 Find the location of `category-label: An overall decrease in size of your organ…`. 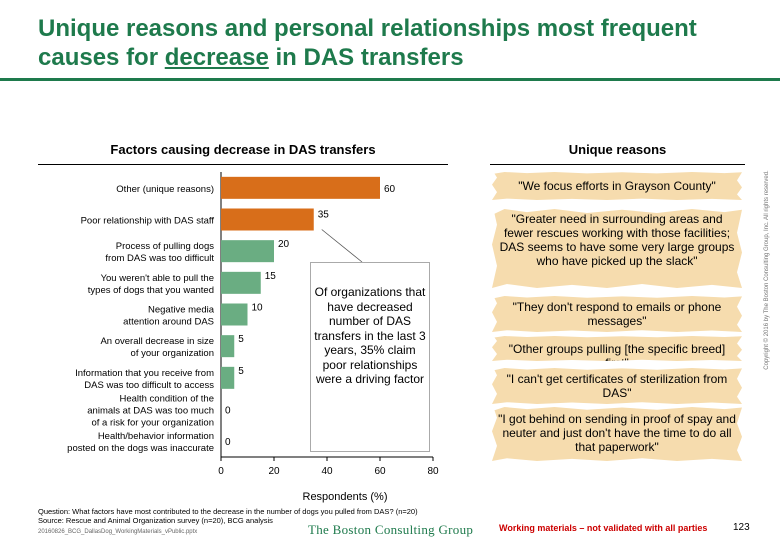

category-label: An overall decrease in size of your organ… is located at coordinates (157, 347).